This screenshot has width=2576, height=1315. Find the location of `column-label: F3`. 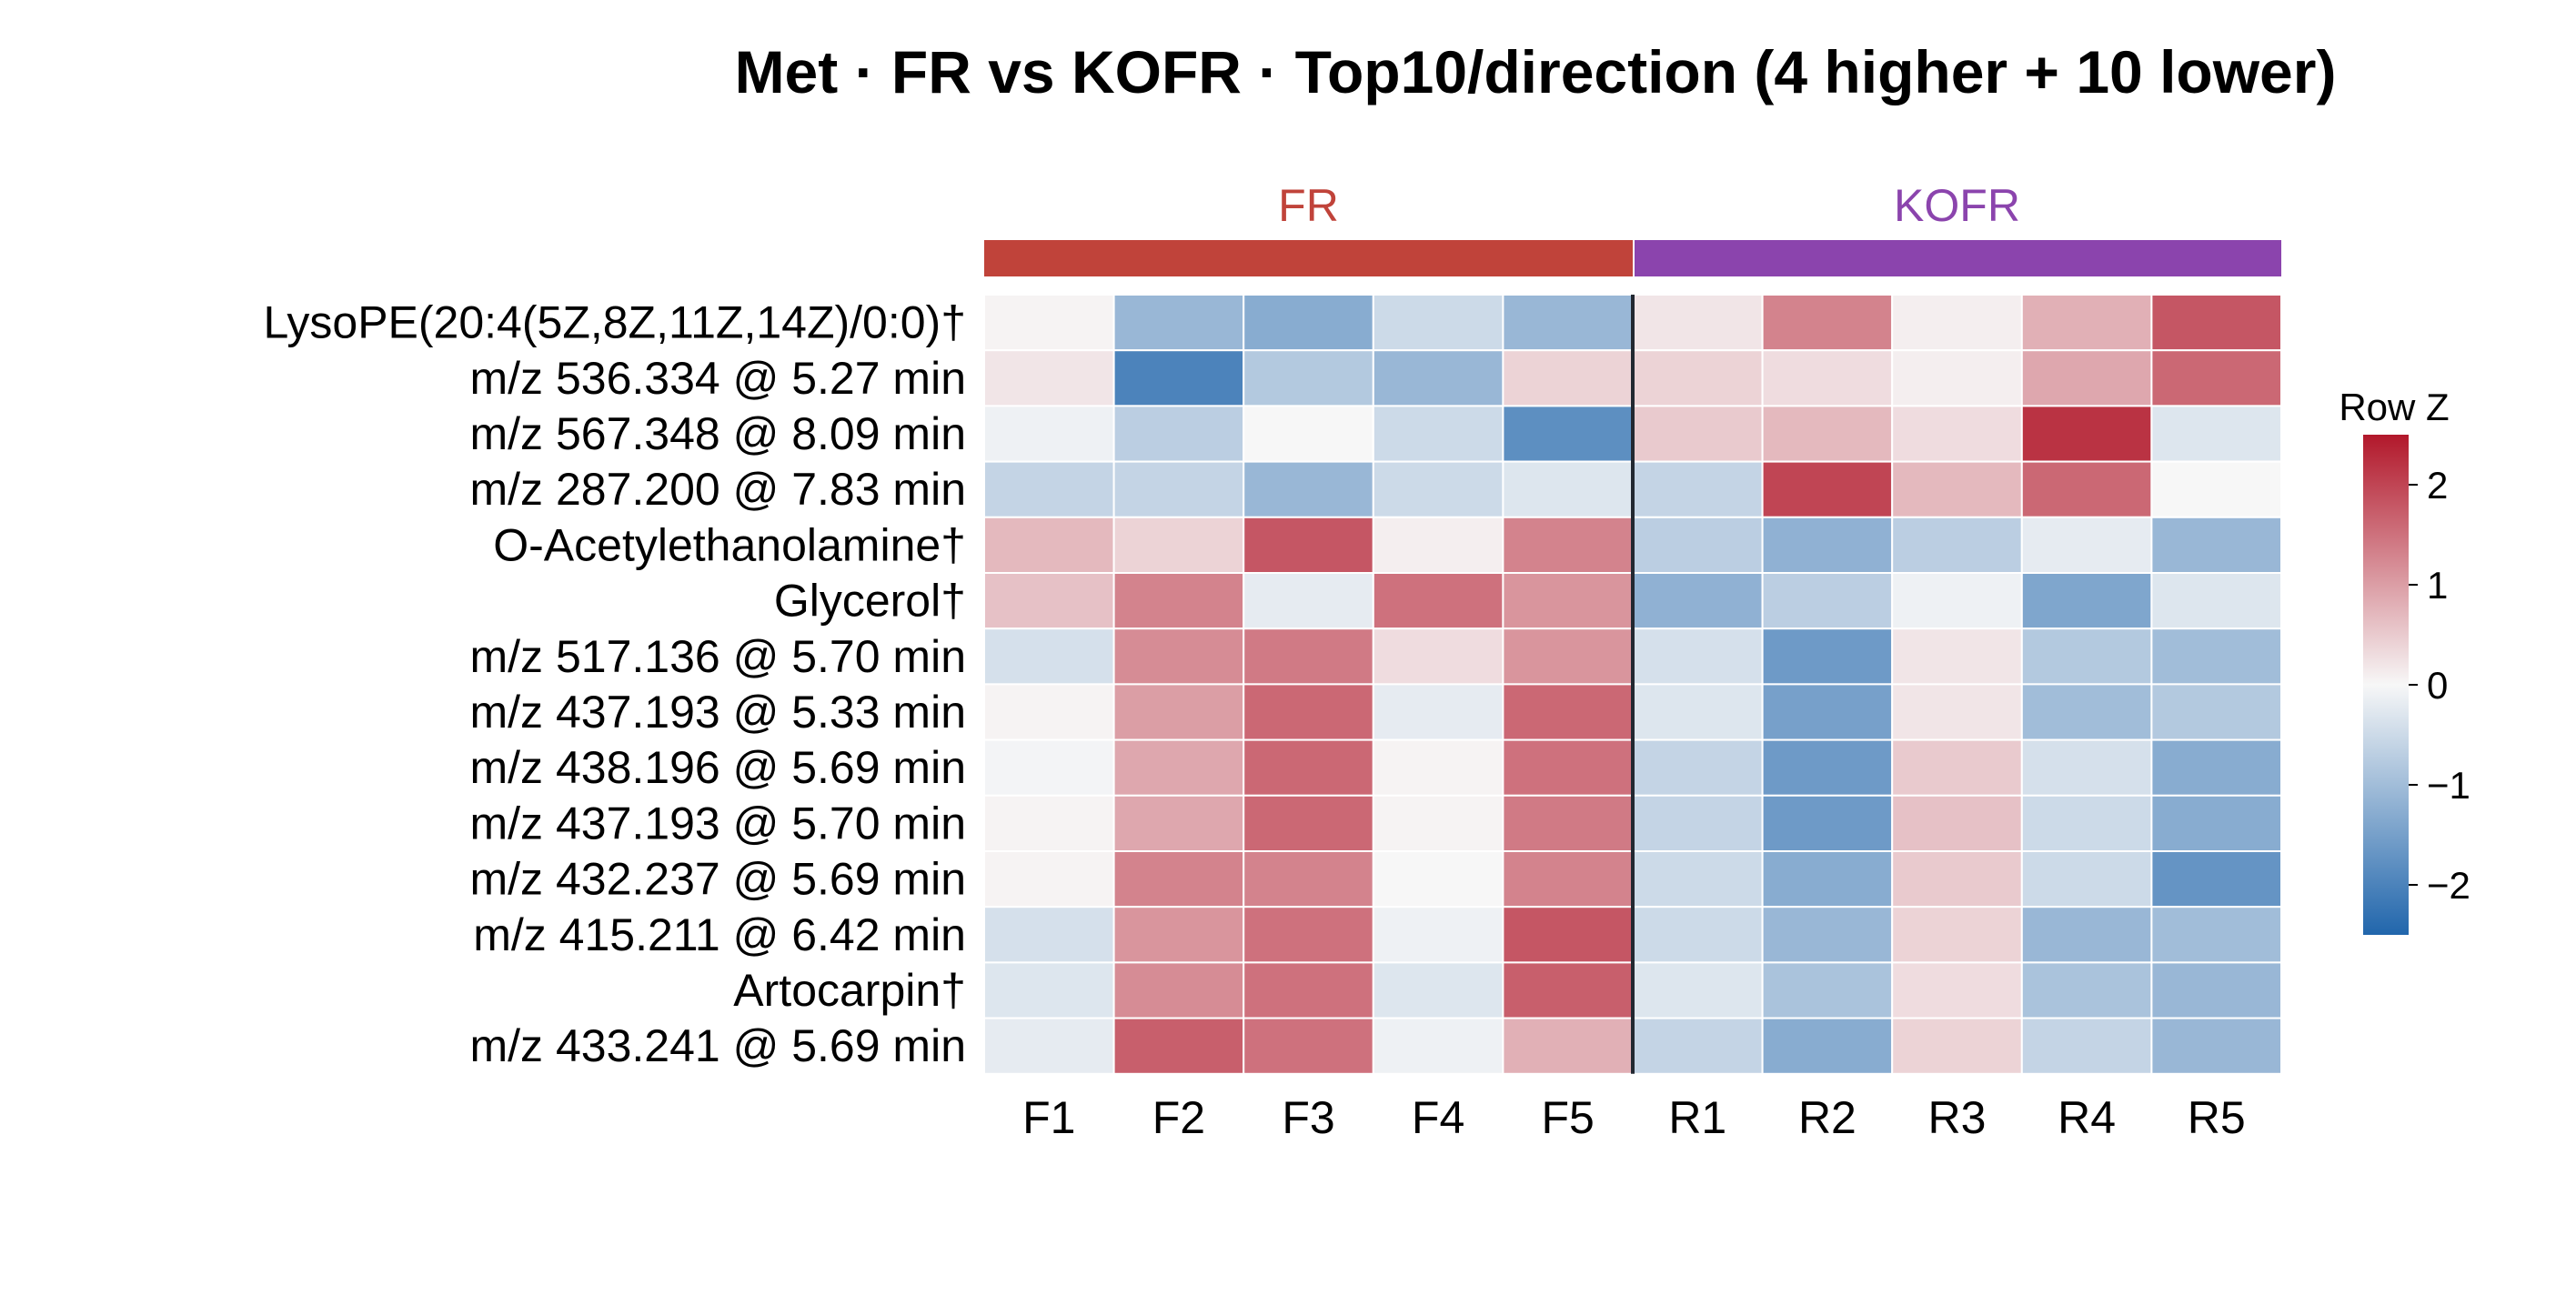

column-label: F3 is located at coordinates (1308, 1117).